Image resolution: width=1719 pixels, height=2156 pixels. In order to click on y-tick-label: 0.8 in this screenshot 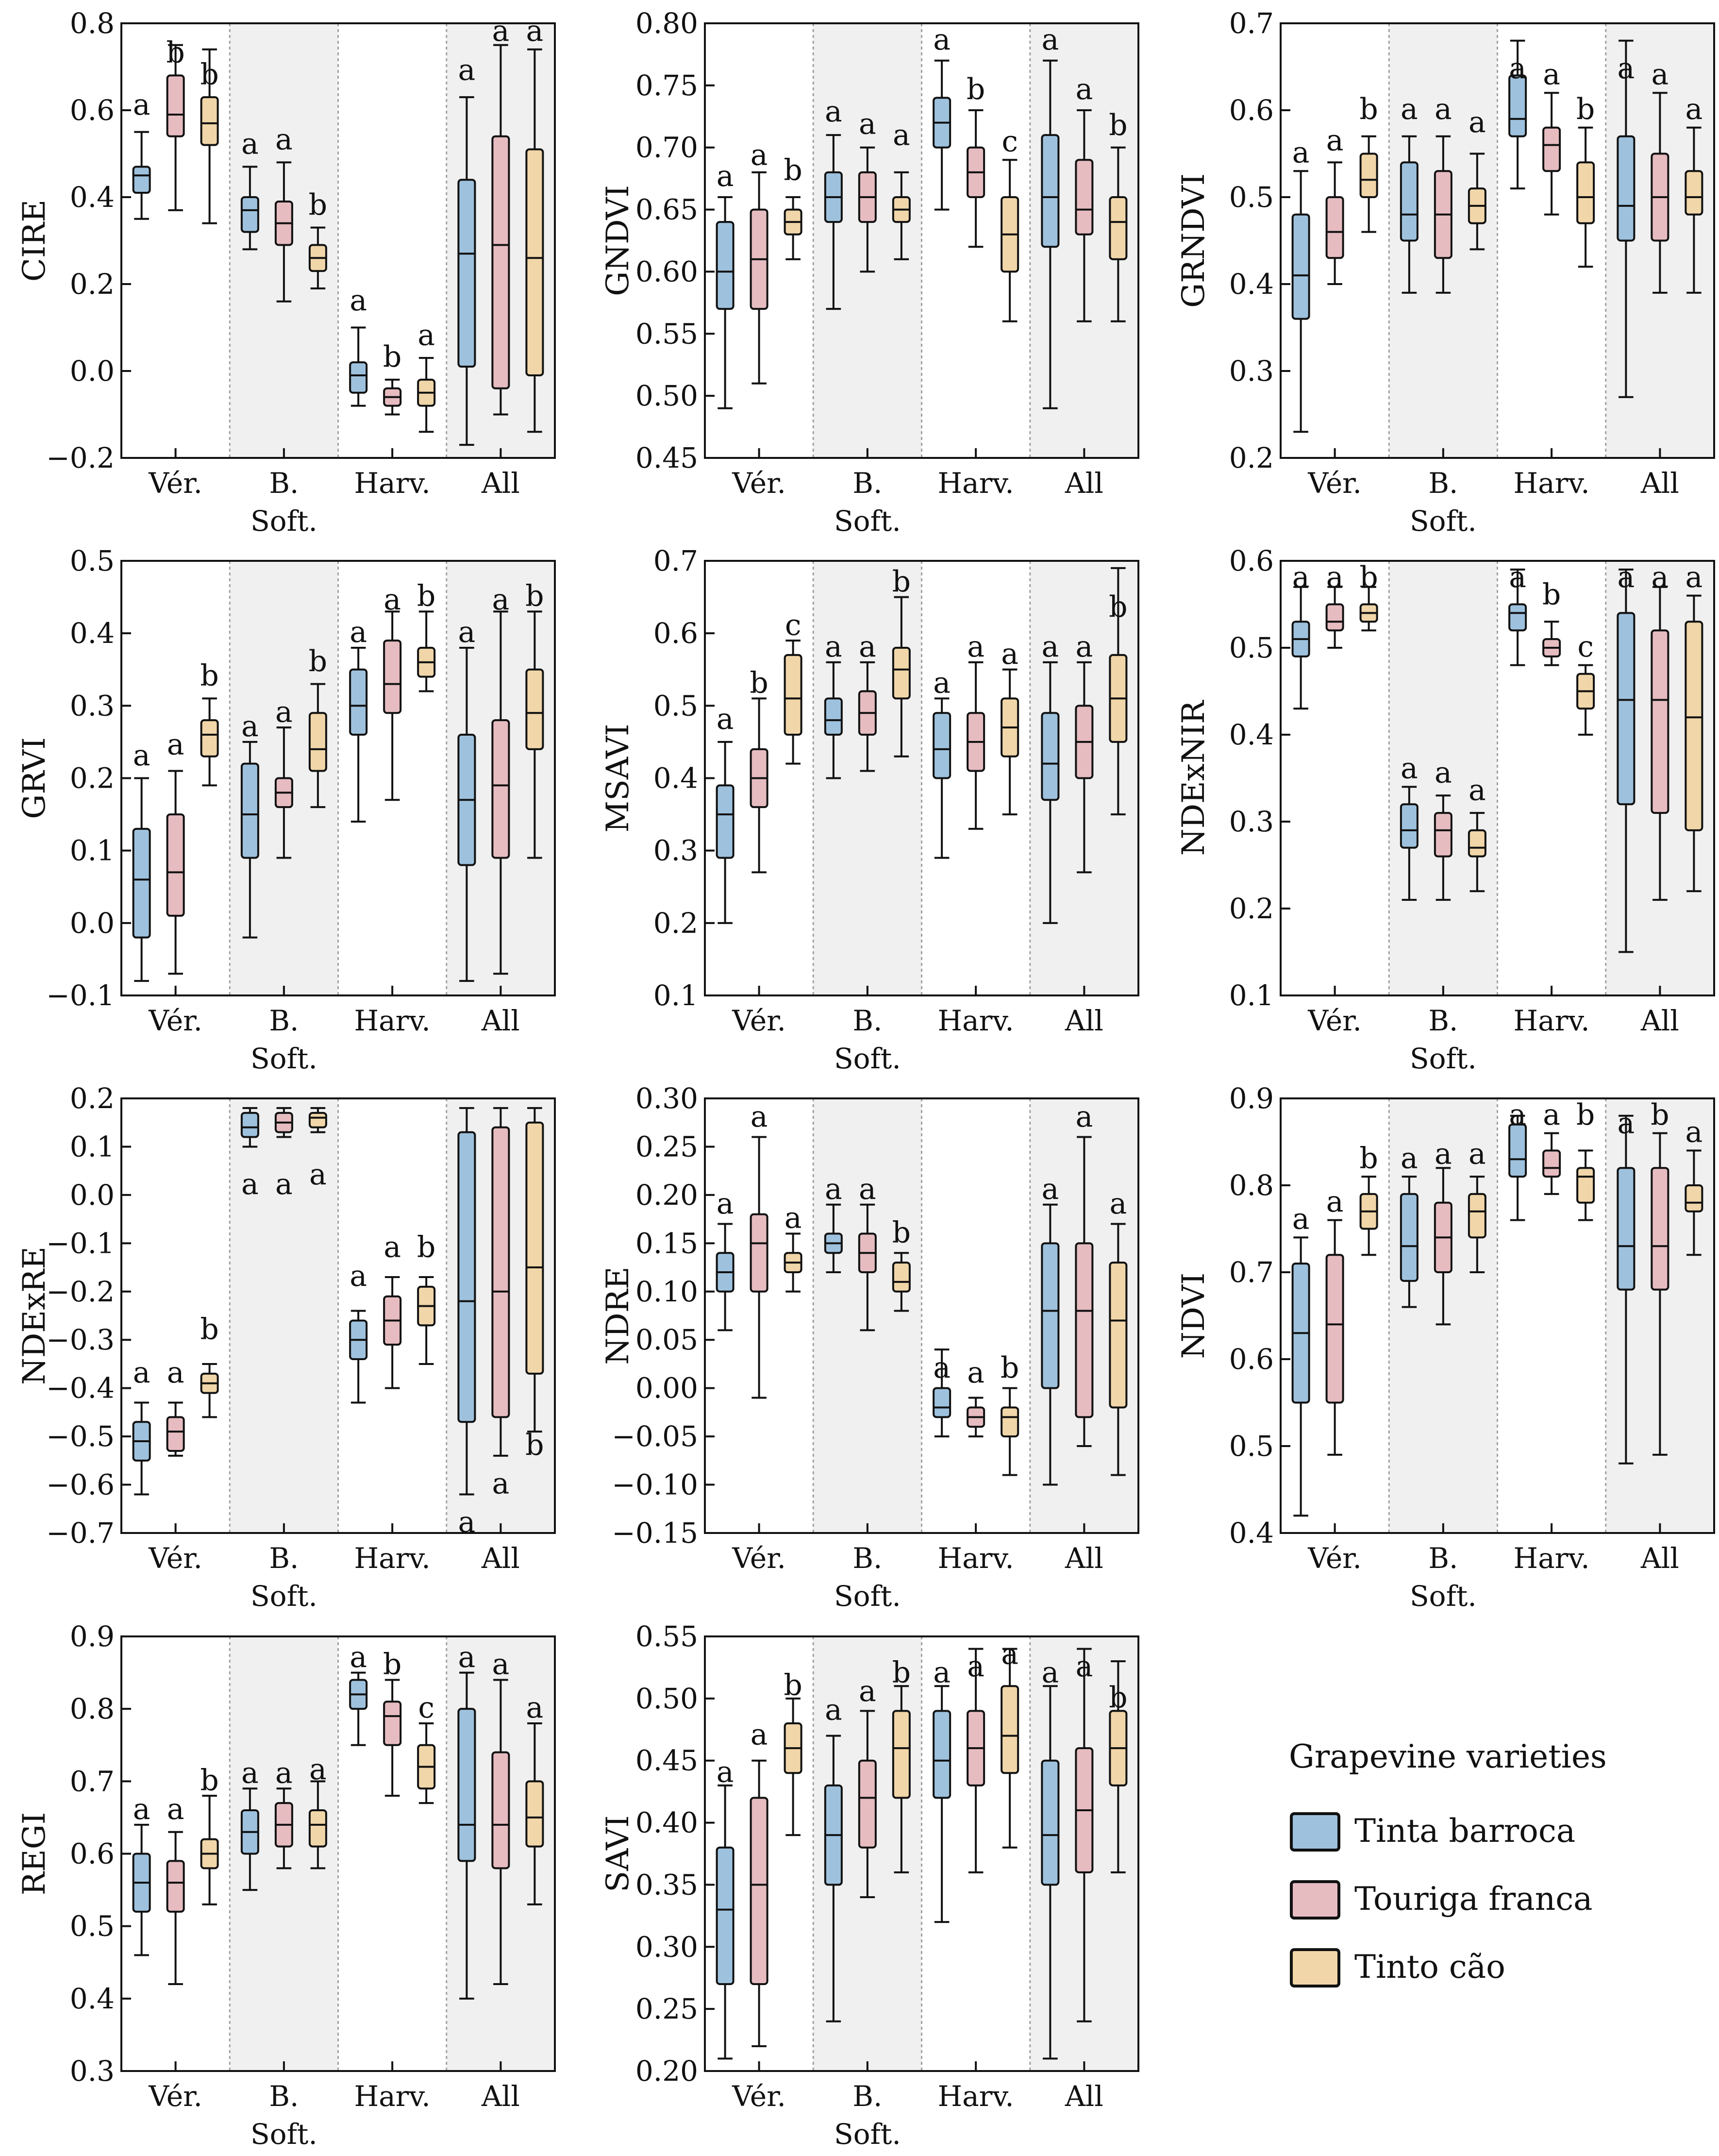, I will do `click(1252, 1185)`.